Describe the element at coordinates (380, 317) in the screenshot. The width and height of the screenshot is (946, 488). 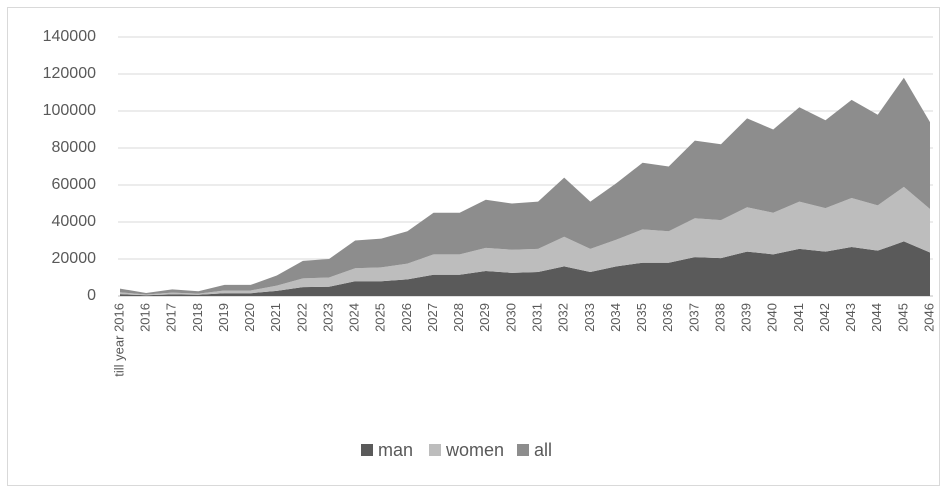
I see `x-tick-label: 2025` at that location.